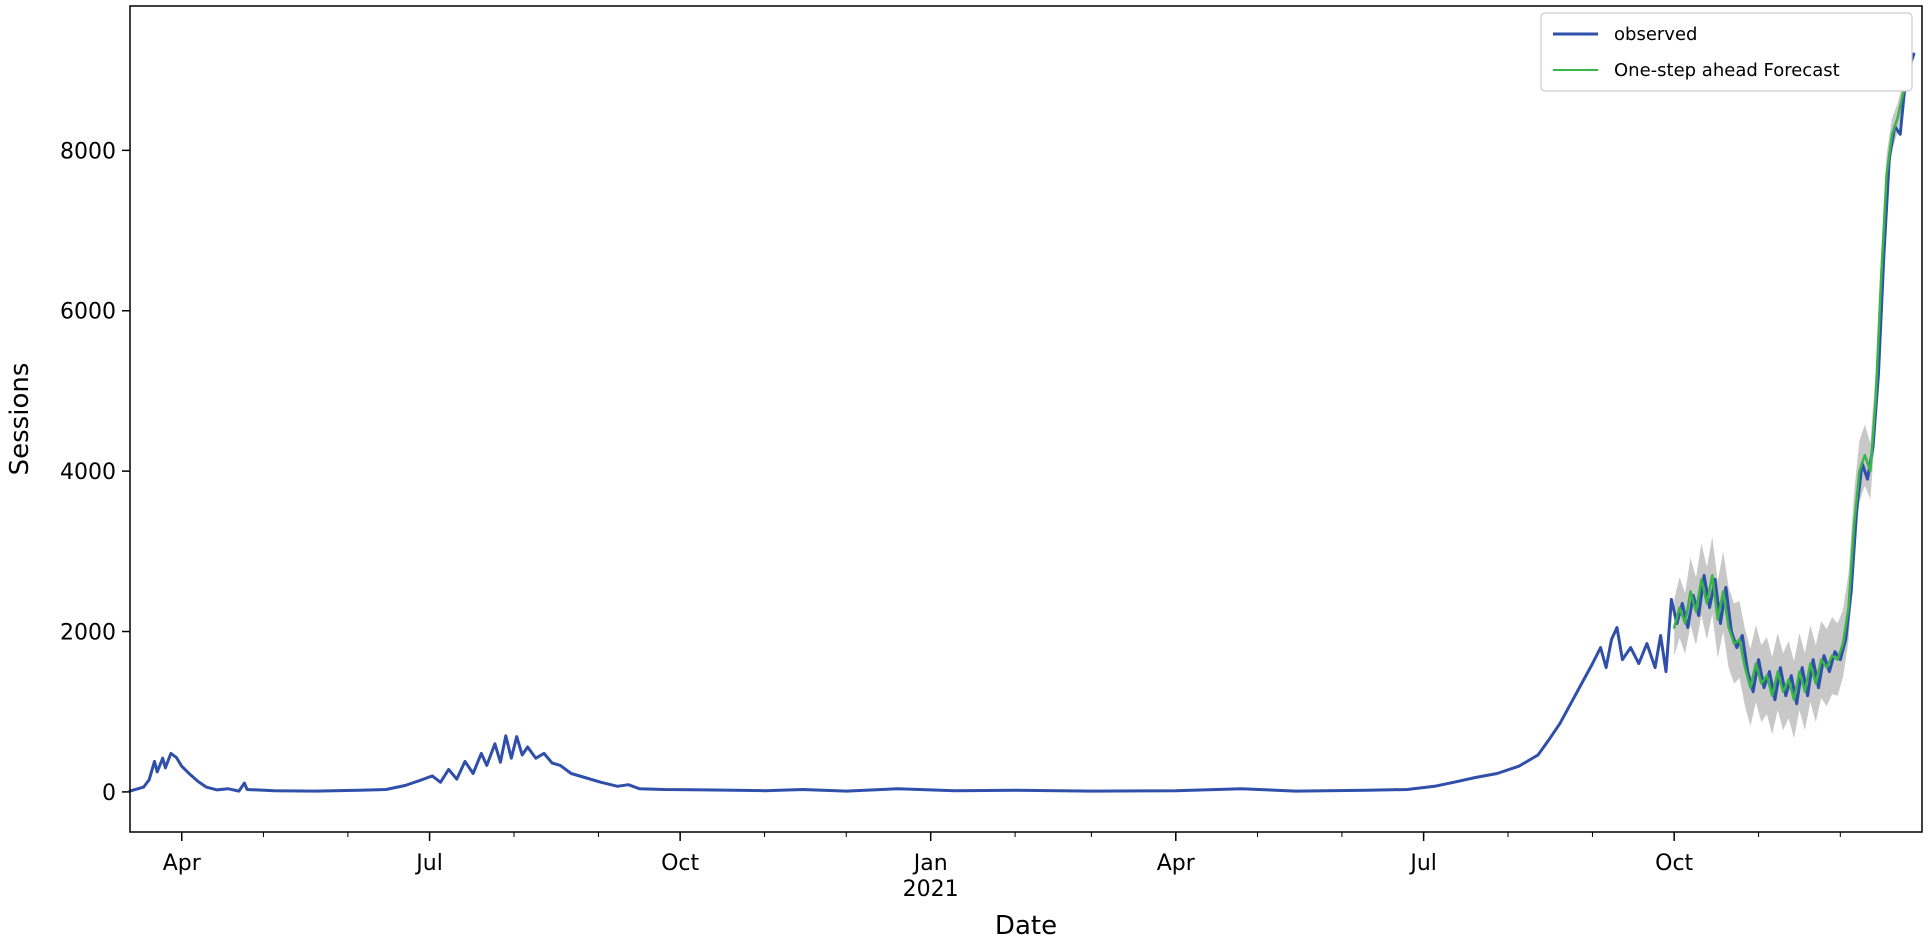 This screenshot has height=944, width=1930. What do you see at coordinates (88, 151) in the screenshot?
I see `y-tick-label: 8000` at bounding box center [88, 151].